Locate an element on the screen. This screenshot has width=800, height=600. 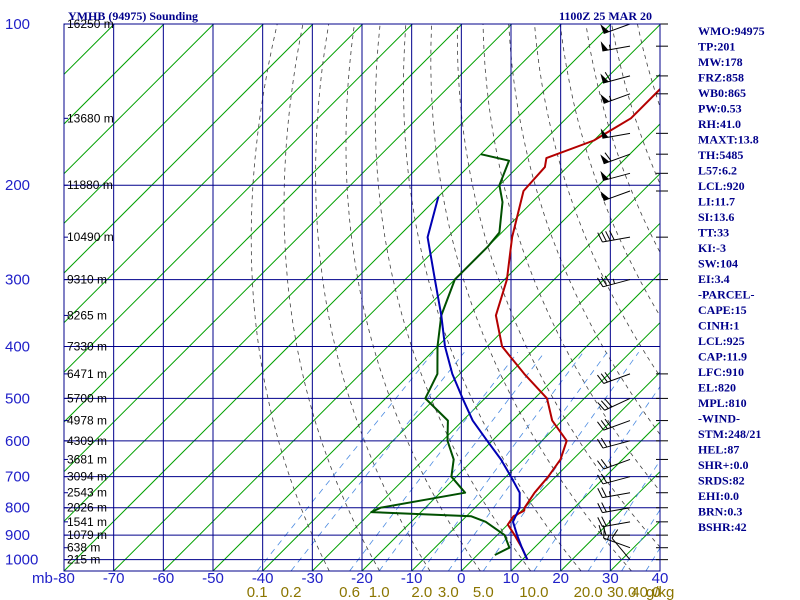
index-value: EI:3.4 is located at coordinates (714, 279).